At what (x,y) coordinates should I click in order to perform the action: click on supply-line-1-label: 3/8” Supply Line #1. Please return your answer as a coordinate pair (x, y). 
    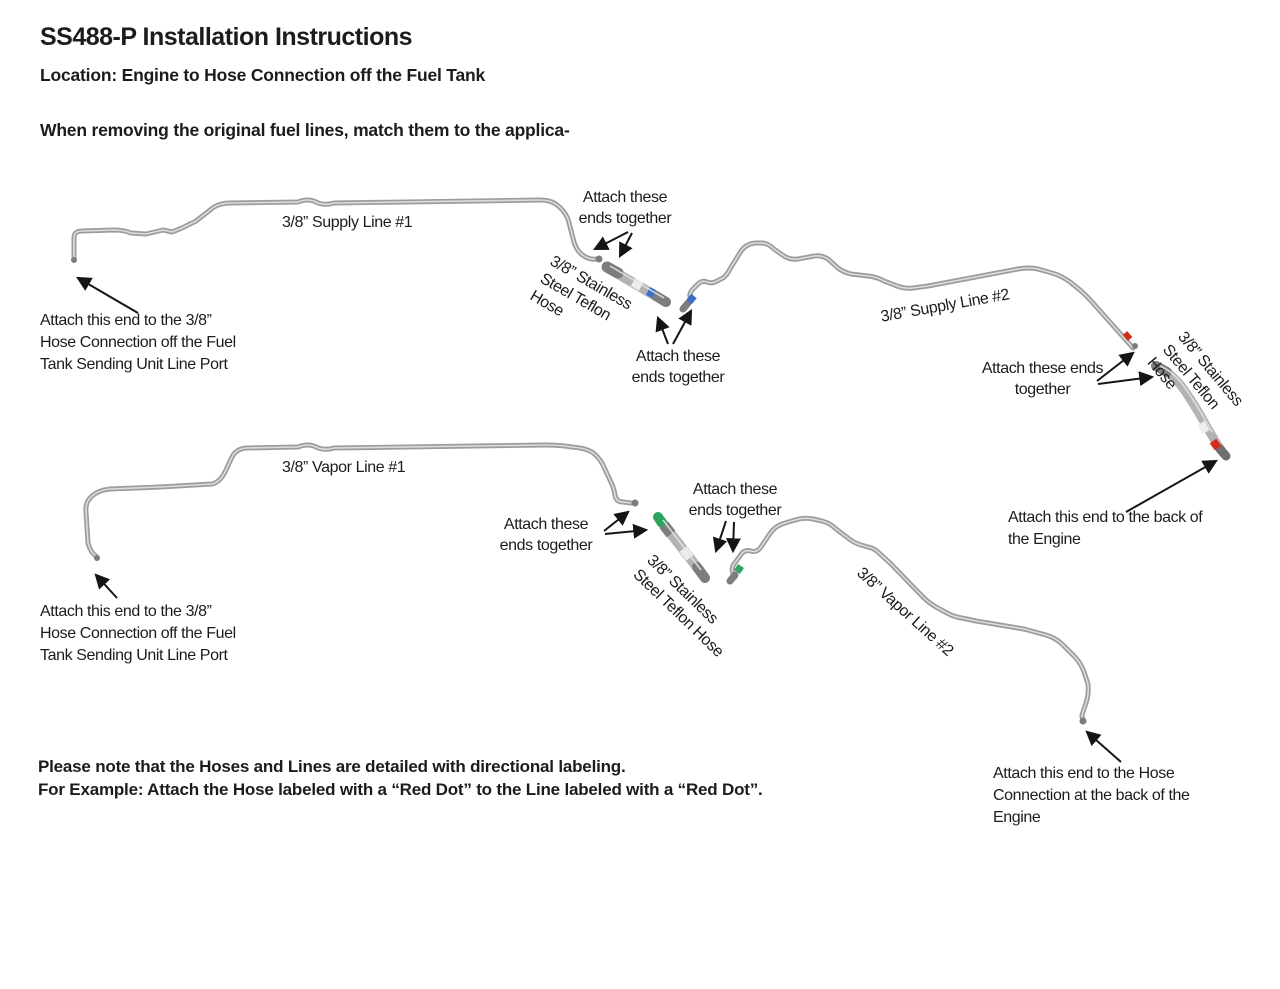
    Looking at the image, I should click on (347, 222).